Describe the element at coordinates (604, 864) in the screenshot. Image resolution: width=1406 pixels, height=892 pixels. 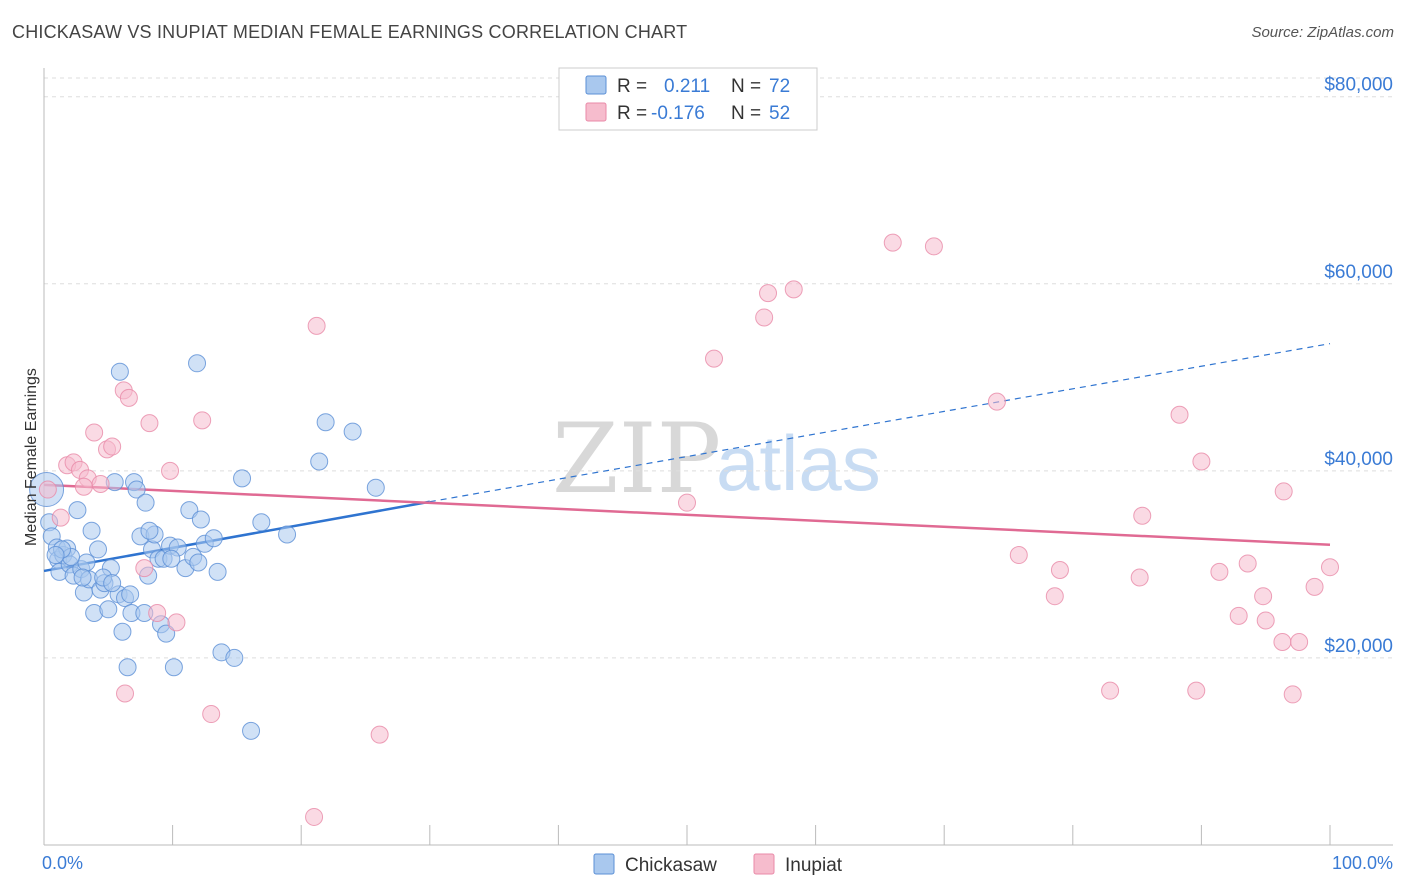
I see `bottom-legend-swatch-chickasaw` at that location.